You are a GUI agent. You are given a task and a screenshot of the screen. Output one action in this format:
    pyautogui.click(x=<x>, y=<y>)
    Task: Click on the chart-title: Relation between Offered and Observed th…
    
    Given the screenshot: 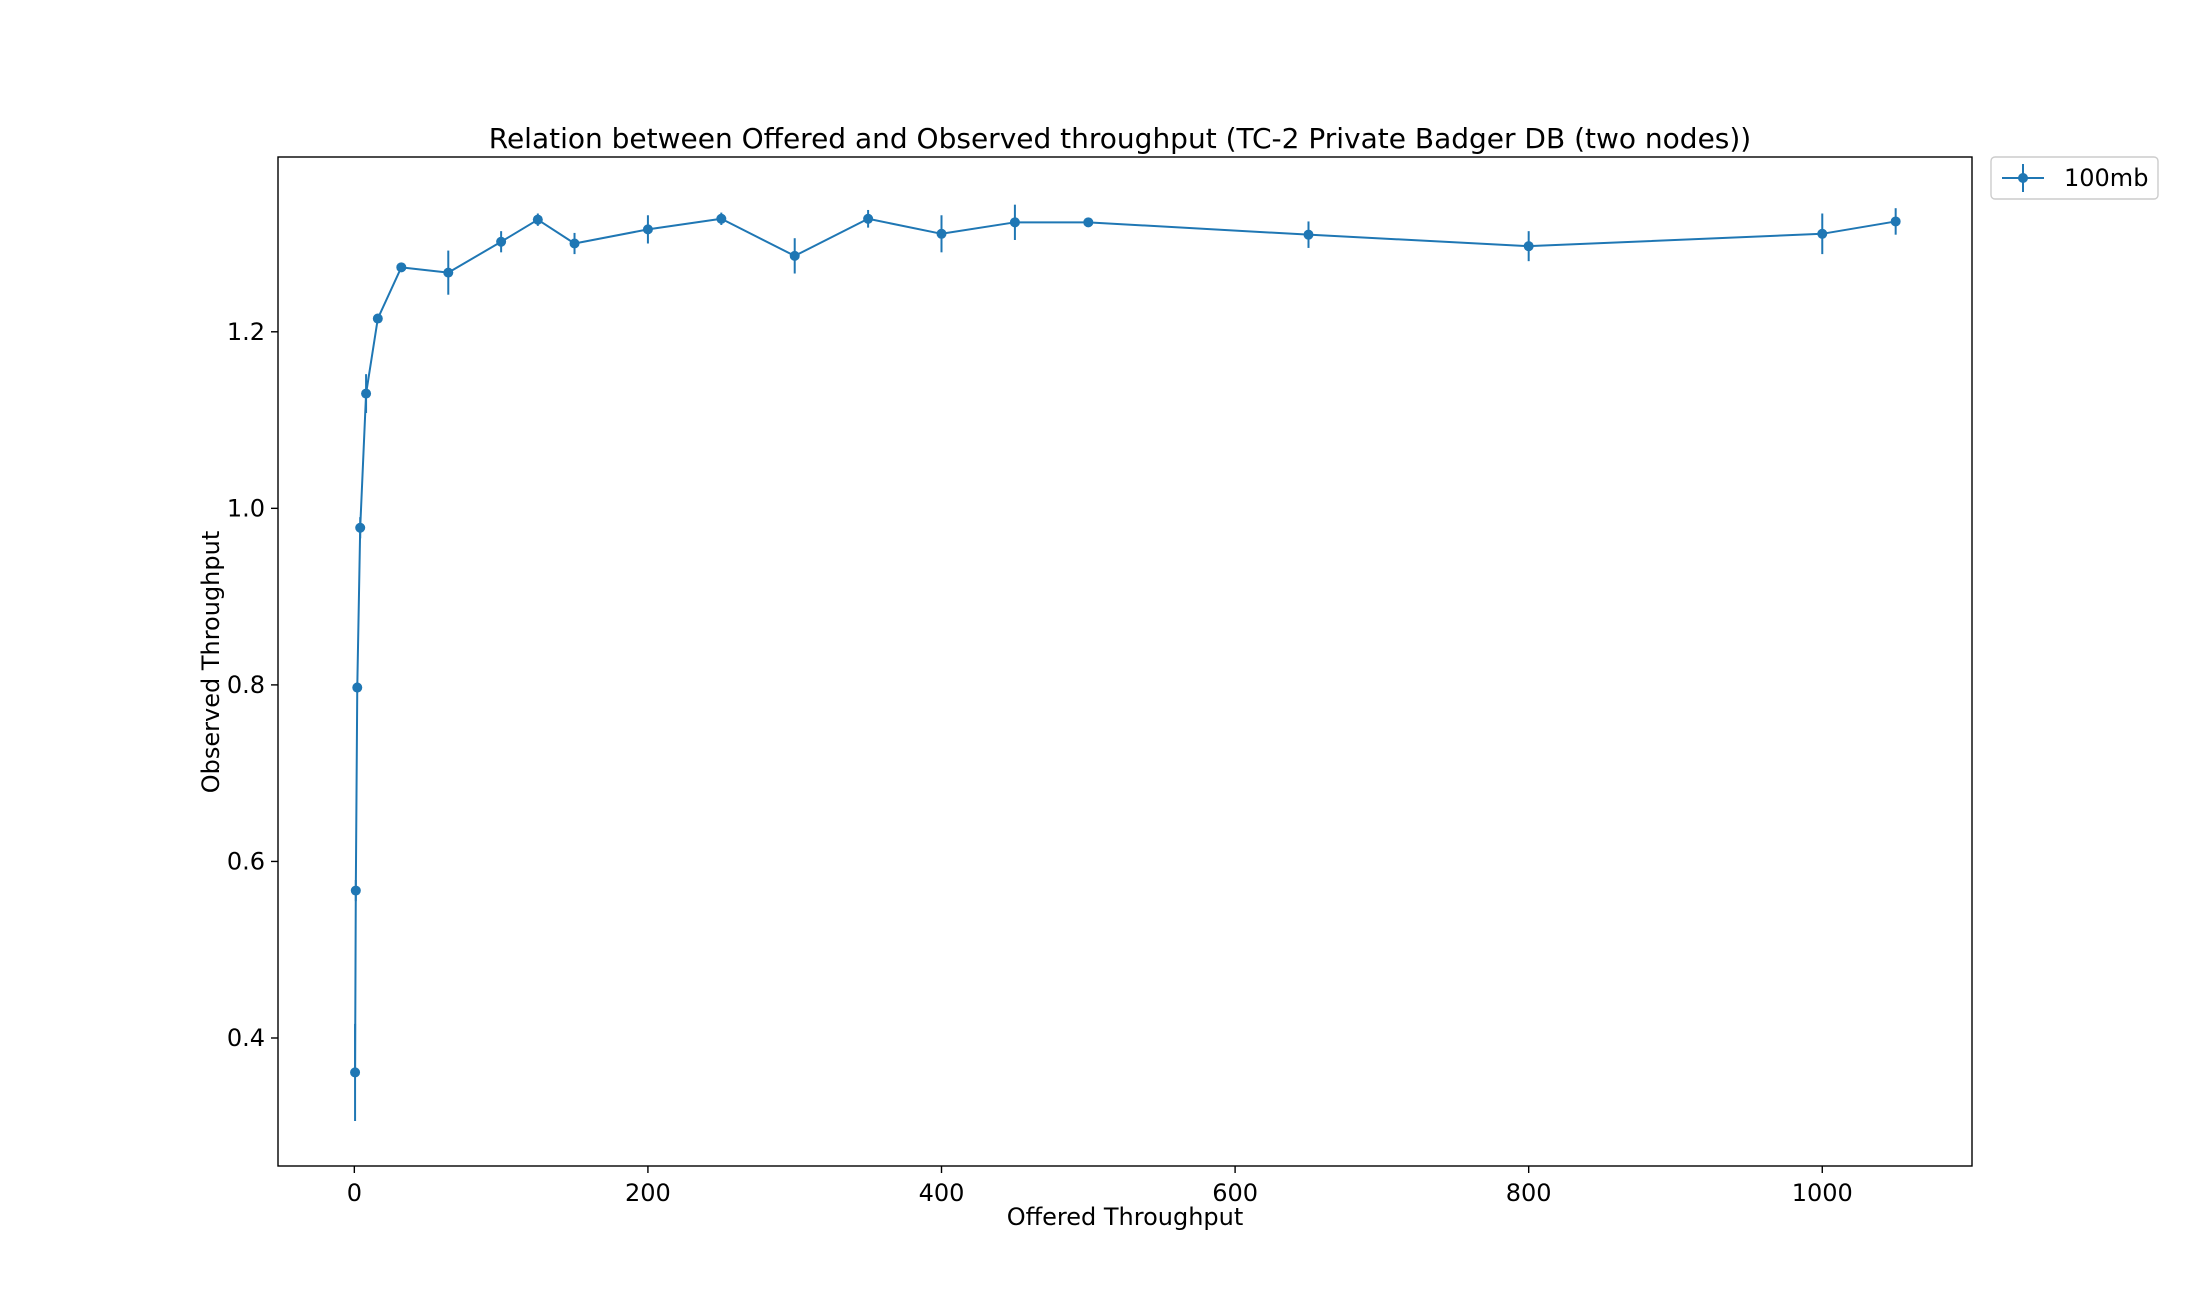 What is the action you would take?
    pyautogui.click(x=1120, y=138)
    